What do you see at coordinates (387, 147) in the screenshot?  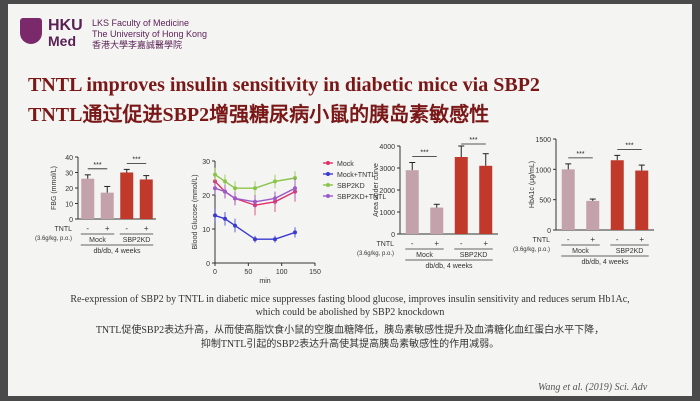 I see `y-tick-label: 4000` at bounding box center [387, 147].